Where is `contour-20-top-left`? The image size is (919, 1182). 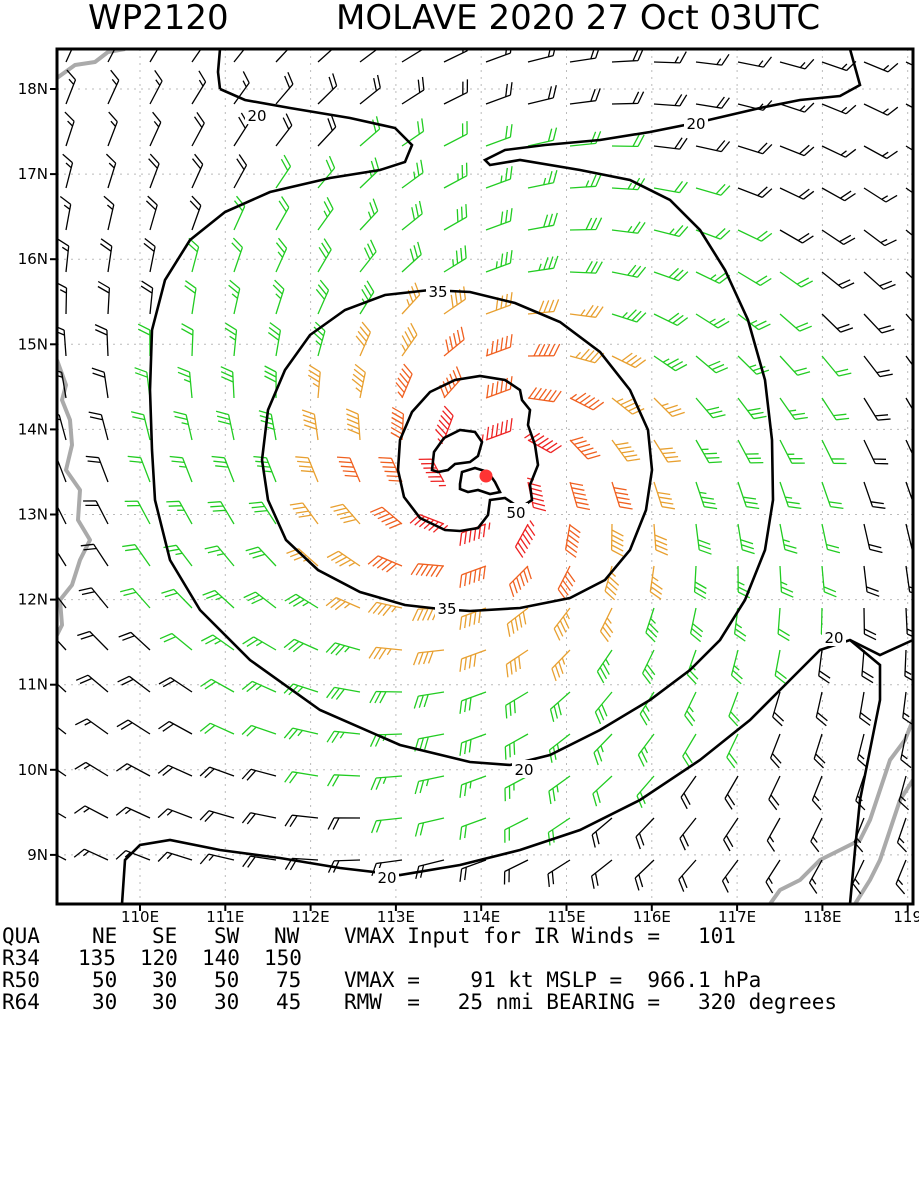
contour-20-top-left is located at coordinates (219, 69).